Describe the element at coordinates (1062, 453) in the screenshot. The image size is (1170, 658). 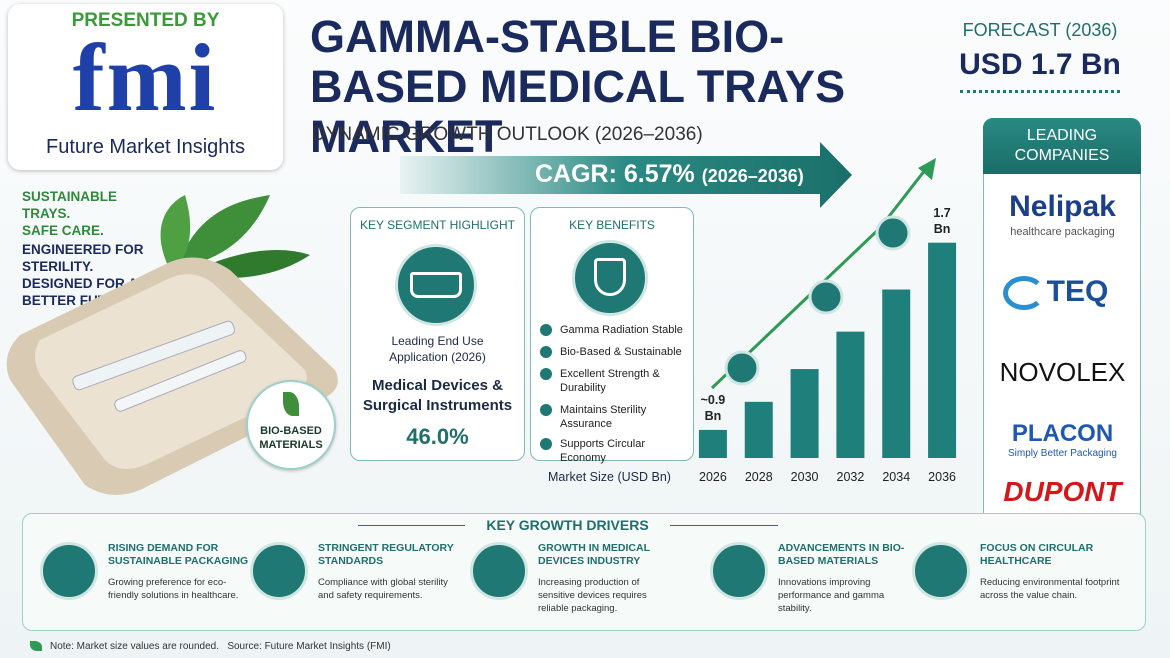
I see `company-tagline: Simply Better Packaging` at that location.